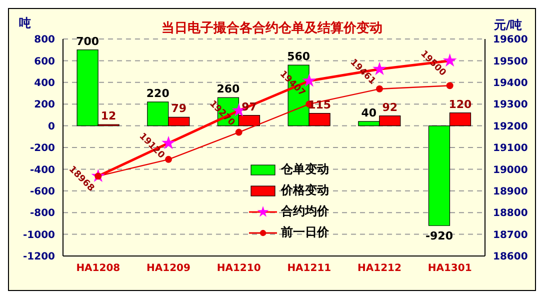 This screenshot has width=542, height=297. Describe the element at coordinates (510, 214) in the screenshot. I see `y2-tick-label: 18800` at that location.